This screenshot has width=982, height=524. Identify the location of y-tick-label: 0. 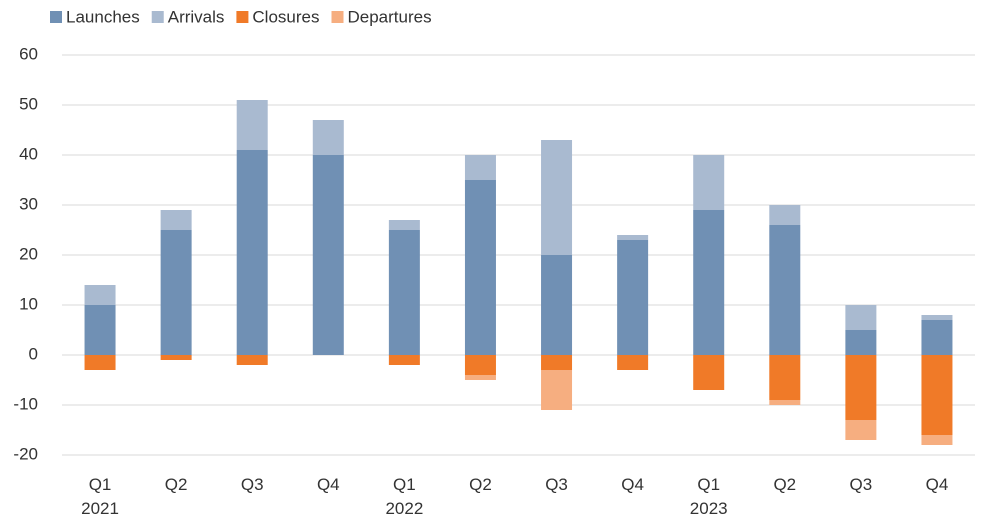
(33, 353).